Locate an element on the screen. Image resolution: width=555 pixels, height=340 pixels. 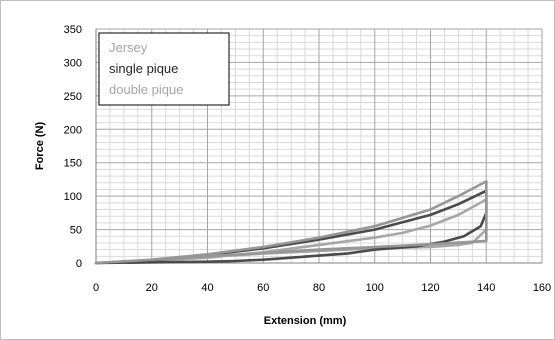
legend-box is located at coordinates (164, 69).